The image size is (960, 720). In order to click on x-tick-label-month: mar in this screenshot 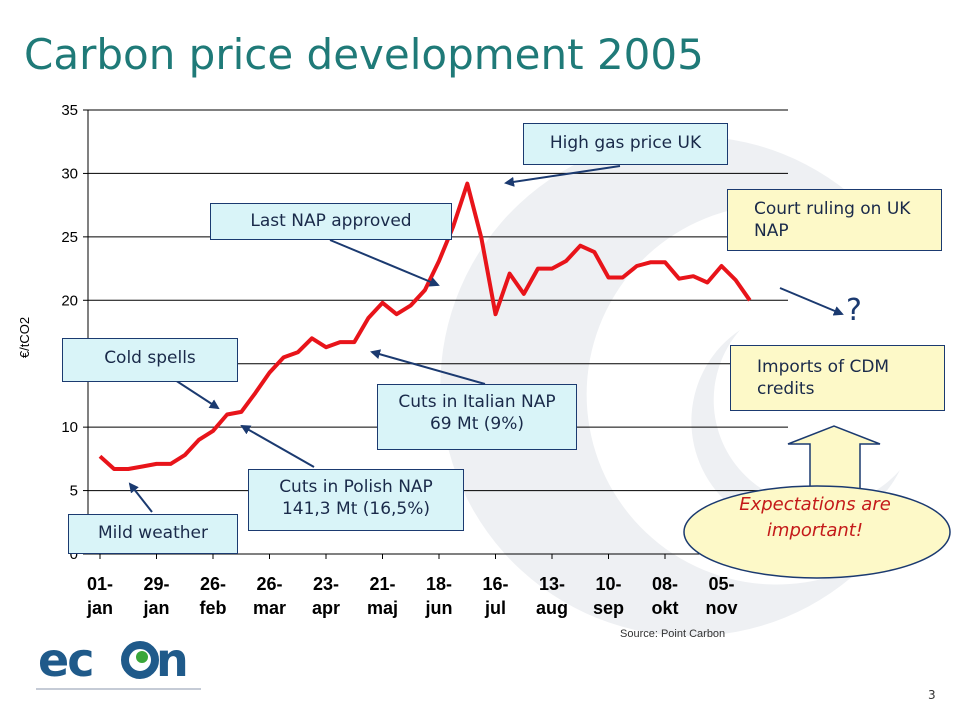, I will do `click(269, 608)`.